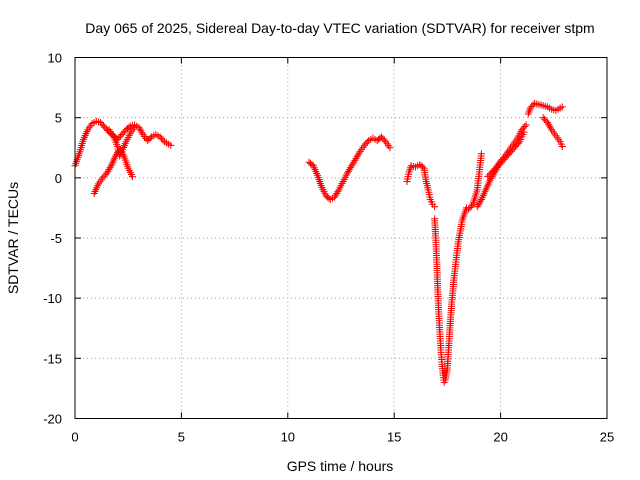  Describe the element at coordinates (607, 437) in the screenshot. I see `x-tick-label: 25` at that location.